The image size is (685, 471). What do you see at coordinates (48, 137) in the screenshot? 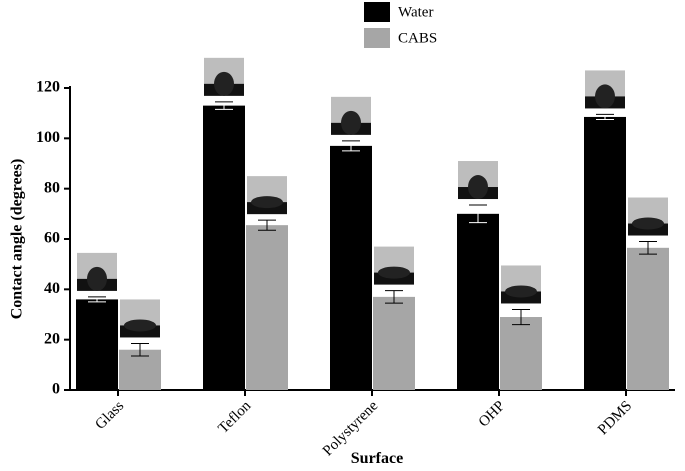
I see `y-tick-label: 100` at bounding box center [48, 137].